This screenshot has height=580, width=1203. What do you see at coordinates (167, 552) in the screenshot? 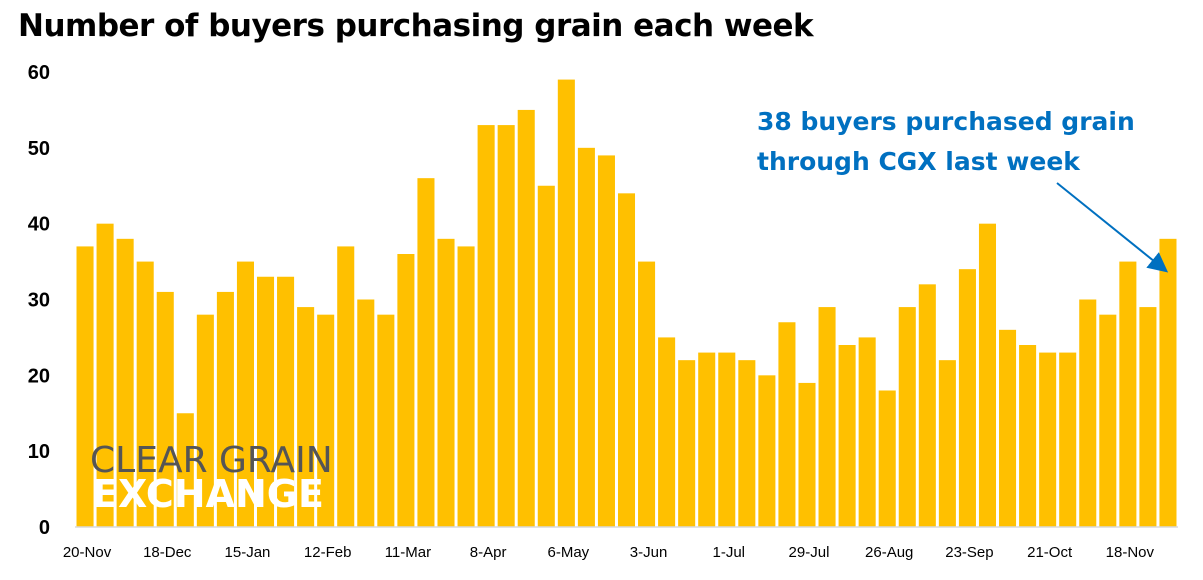
I see `x-tick-label: 18-Dec` at bounding box center [167, 552].